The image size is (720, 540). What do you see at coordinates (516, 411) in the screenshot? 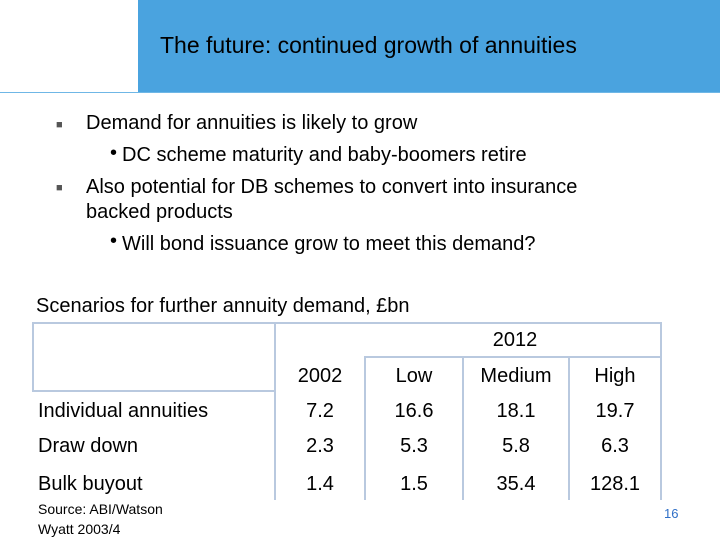
I see `table-cell: 18.1` at bounding box center [516, 411].